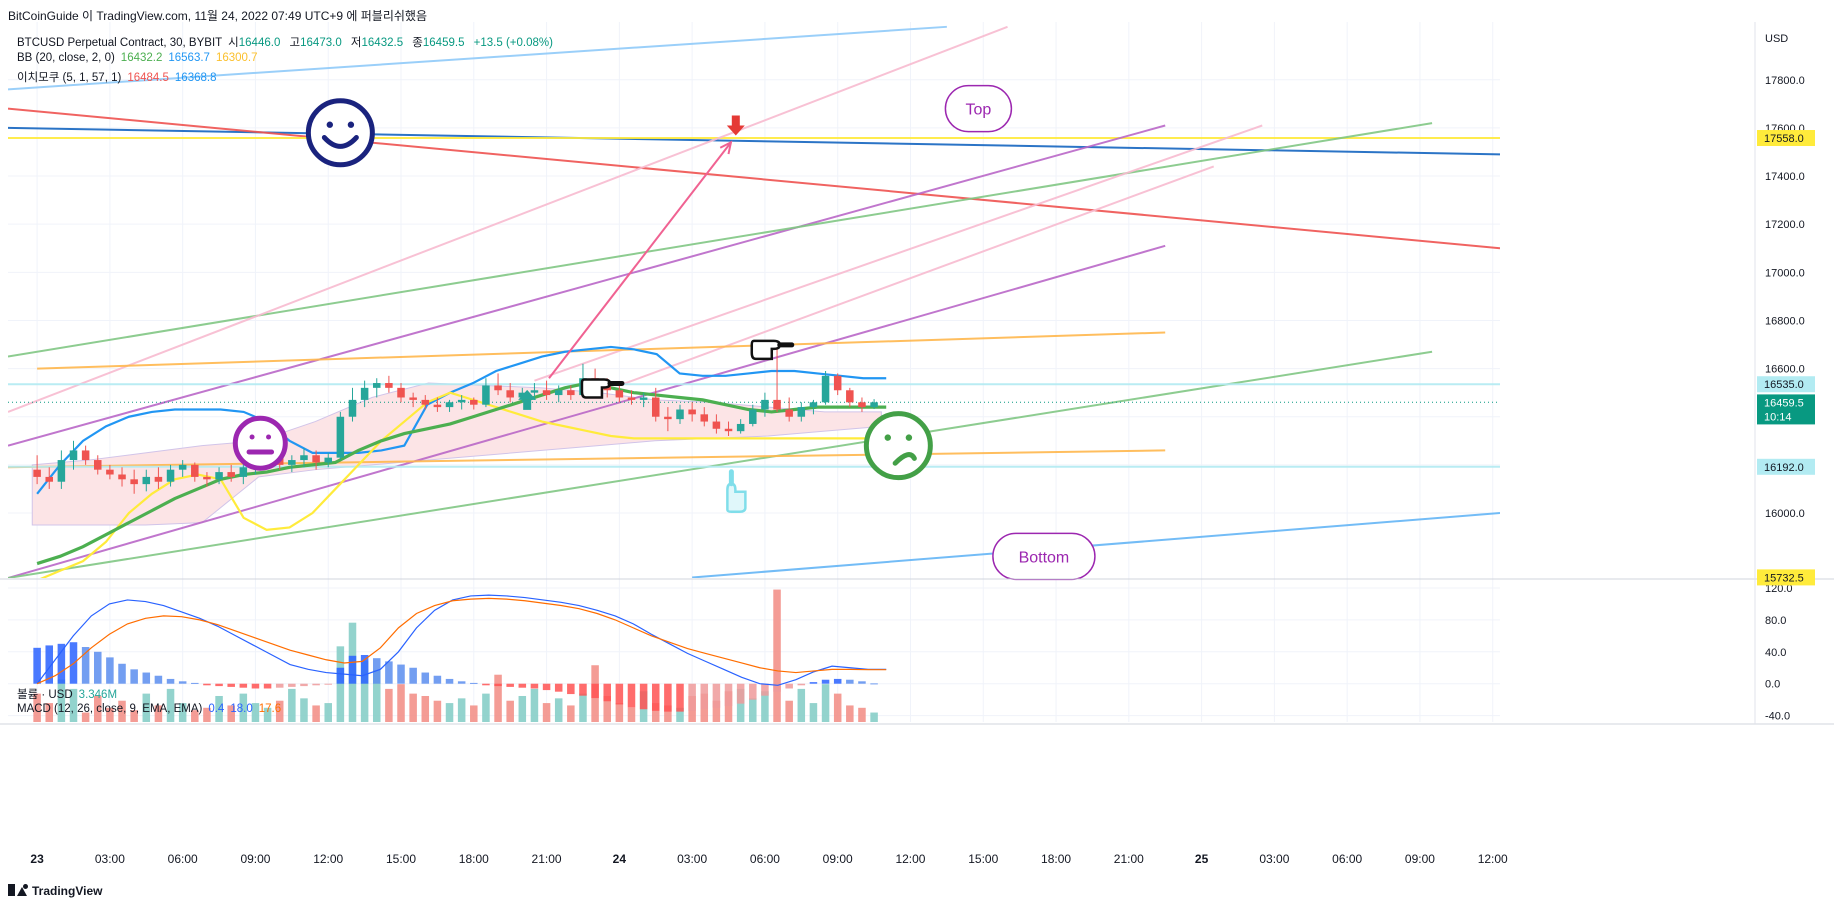  Describe the element at coordinates (1784, 403) in the screenshot. I see `price-badge-value: 16459.5` at that location.